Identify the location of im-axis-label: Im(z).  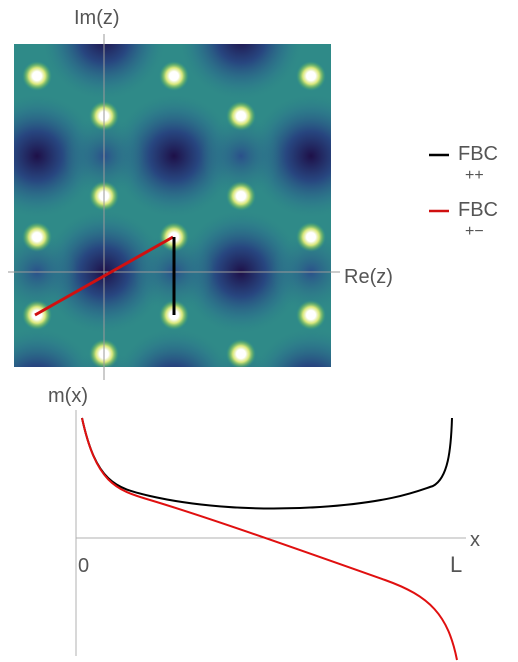
(97, 18).